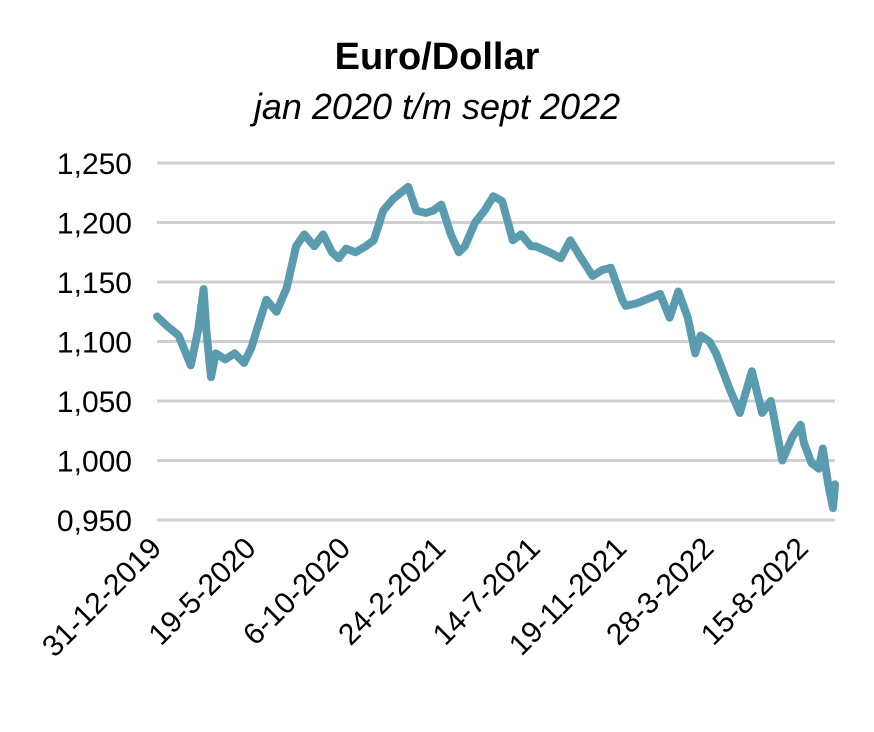 The height and width of the screenshot is (732, 874). What do you see at coordinates (94, 164) in the screenshot?
I see `y-tick-label: 1,250` at bounding box center [94, 164].